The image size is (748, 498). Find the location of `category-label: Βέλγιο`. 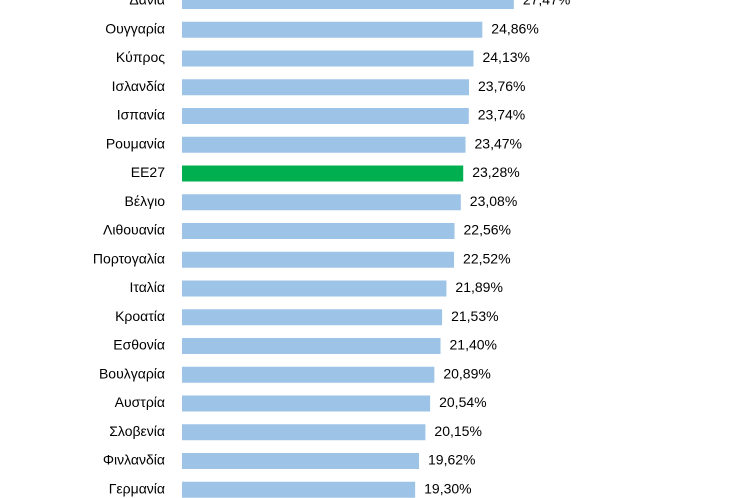

category-label: Βέλγιο is located at coordinates (145, 201).